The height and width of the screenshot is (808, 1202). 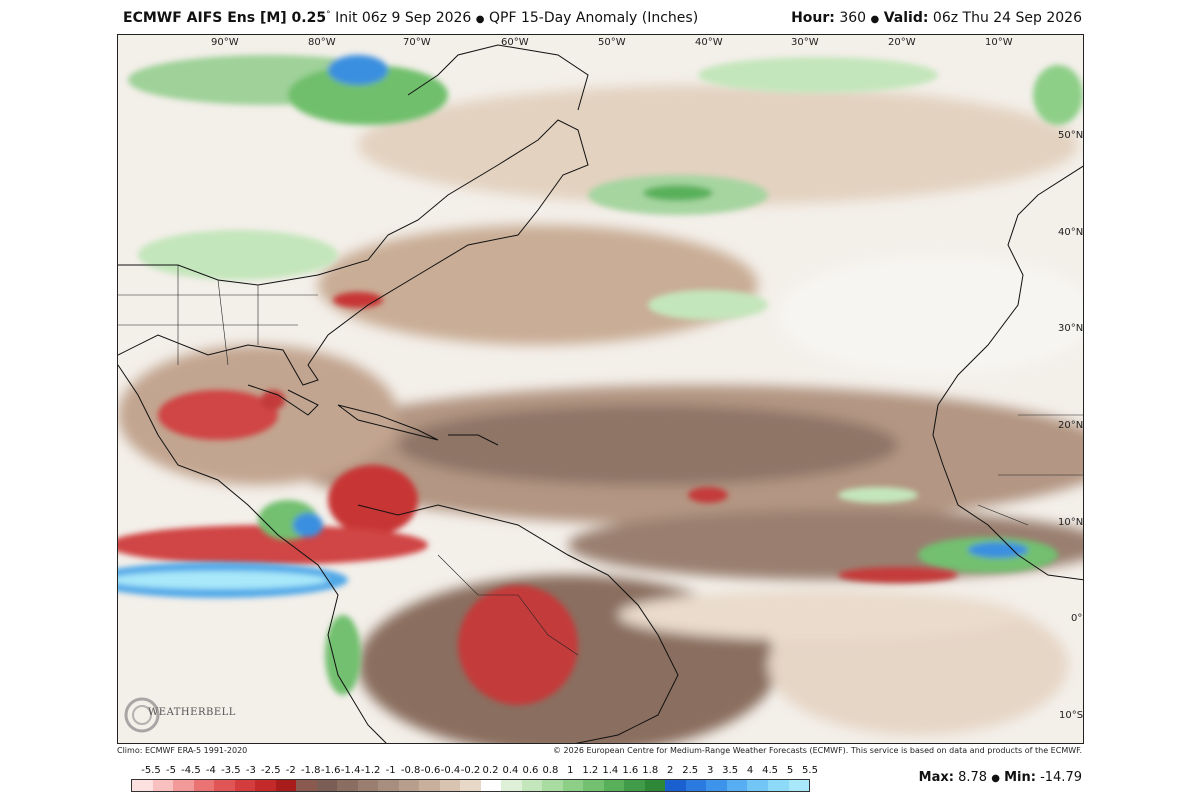 What do you see at coordinates (1071, 328) in the screenshot?
I see `lat-label-30n: 30°N` at bounding box center [1071, 328].